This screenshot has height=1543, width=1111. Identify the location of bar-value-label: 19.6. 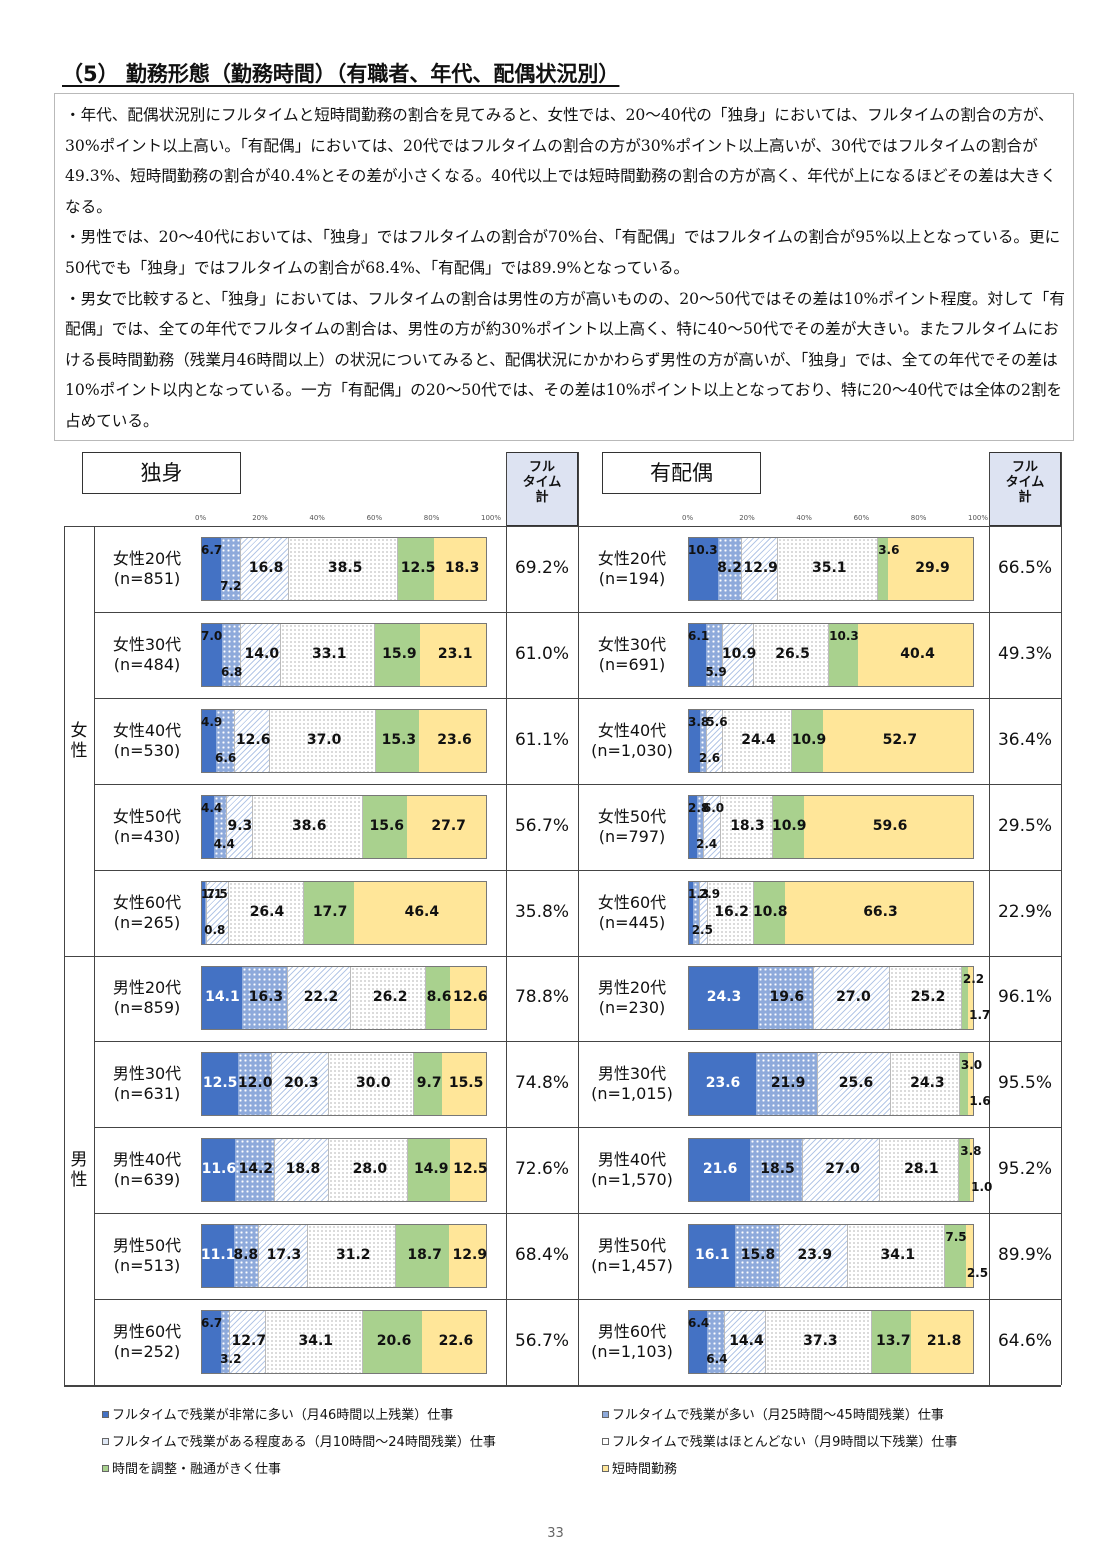
(787, 997).